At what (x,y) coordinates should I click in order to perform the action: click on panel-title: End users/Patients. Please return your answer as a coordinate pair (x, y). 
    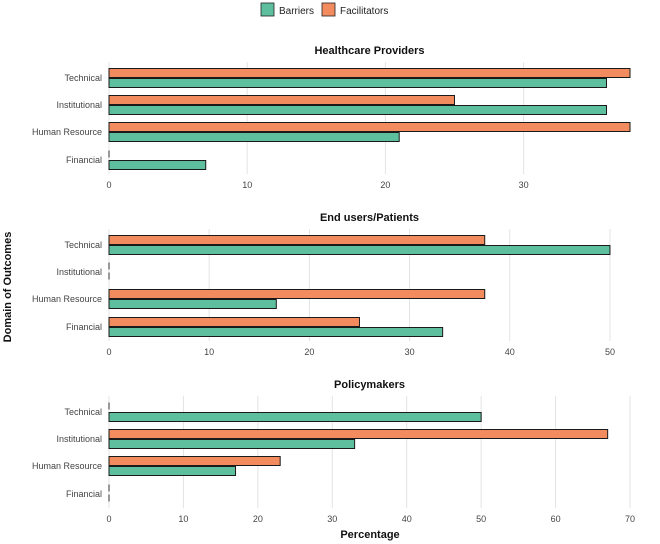
    Looking at the image, I should click on (369, 218).